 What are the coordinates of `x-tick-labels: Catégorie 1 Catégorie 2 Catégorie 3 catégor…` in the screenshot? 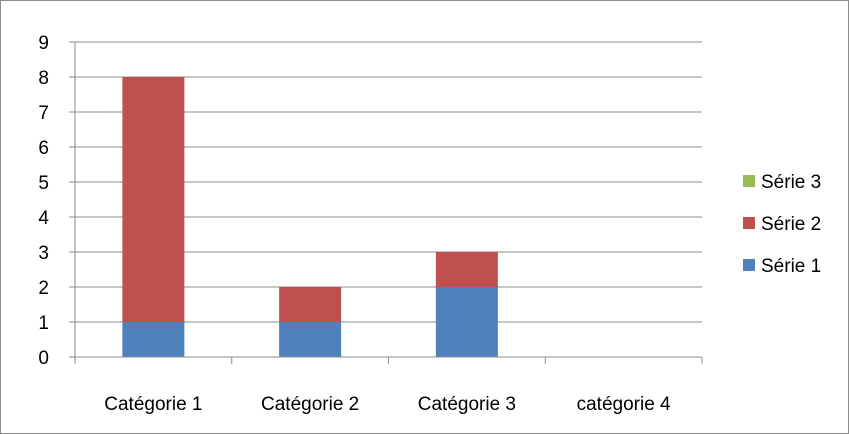 It's located at (387, 404).